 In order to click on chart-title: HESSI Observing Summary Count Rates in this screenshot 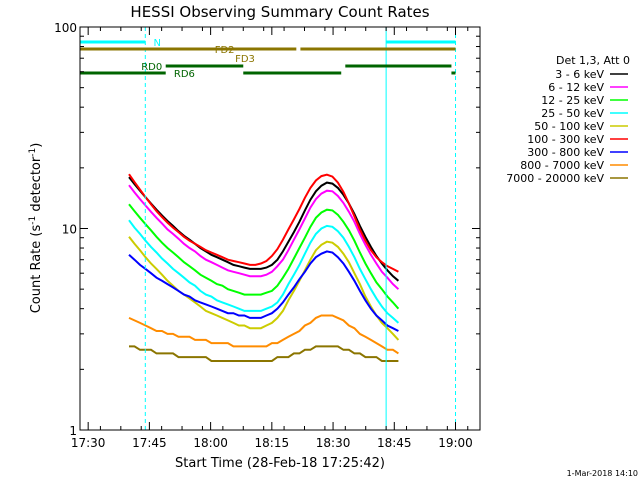, I will do `click(279, 12)`.